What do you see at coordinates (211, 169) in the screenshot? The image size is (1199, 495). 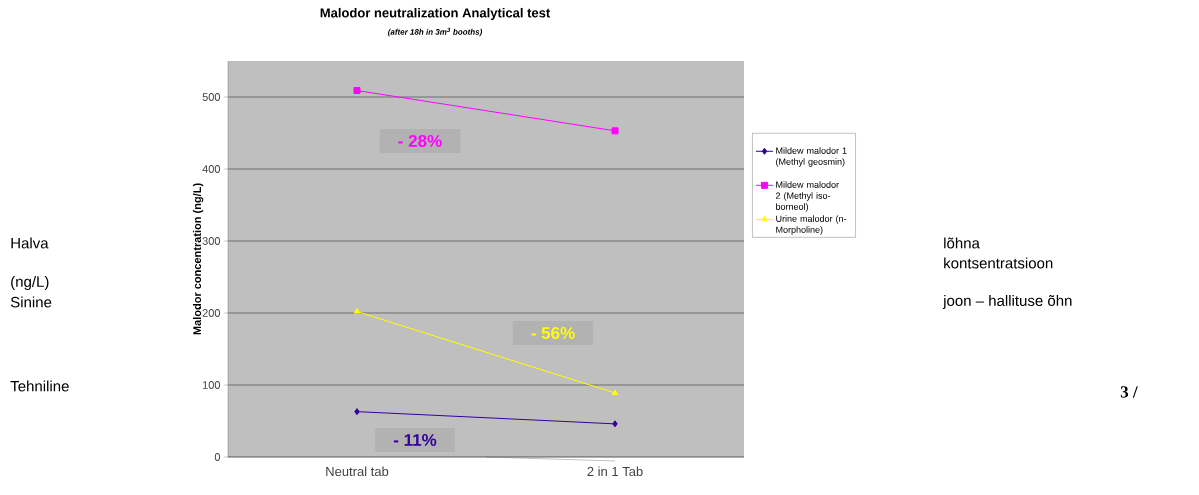 I see `y-tick-label: 400` at bounding box center [211, 169].